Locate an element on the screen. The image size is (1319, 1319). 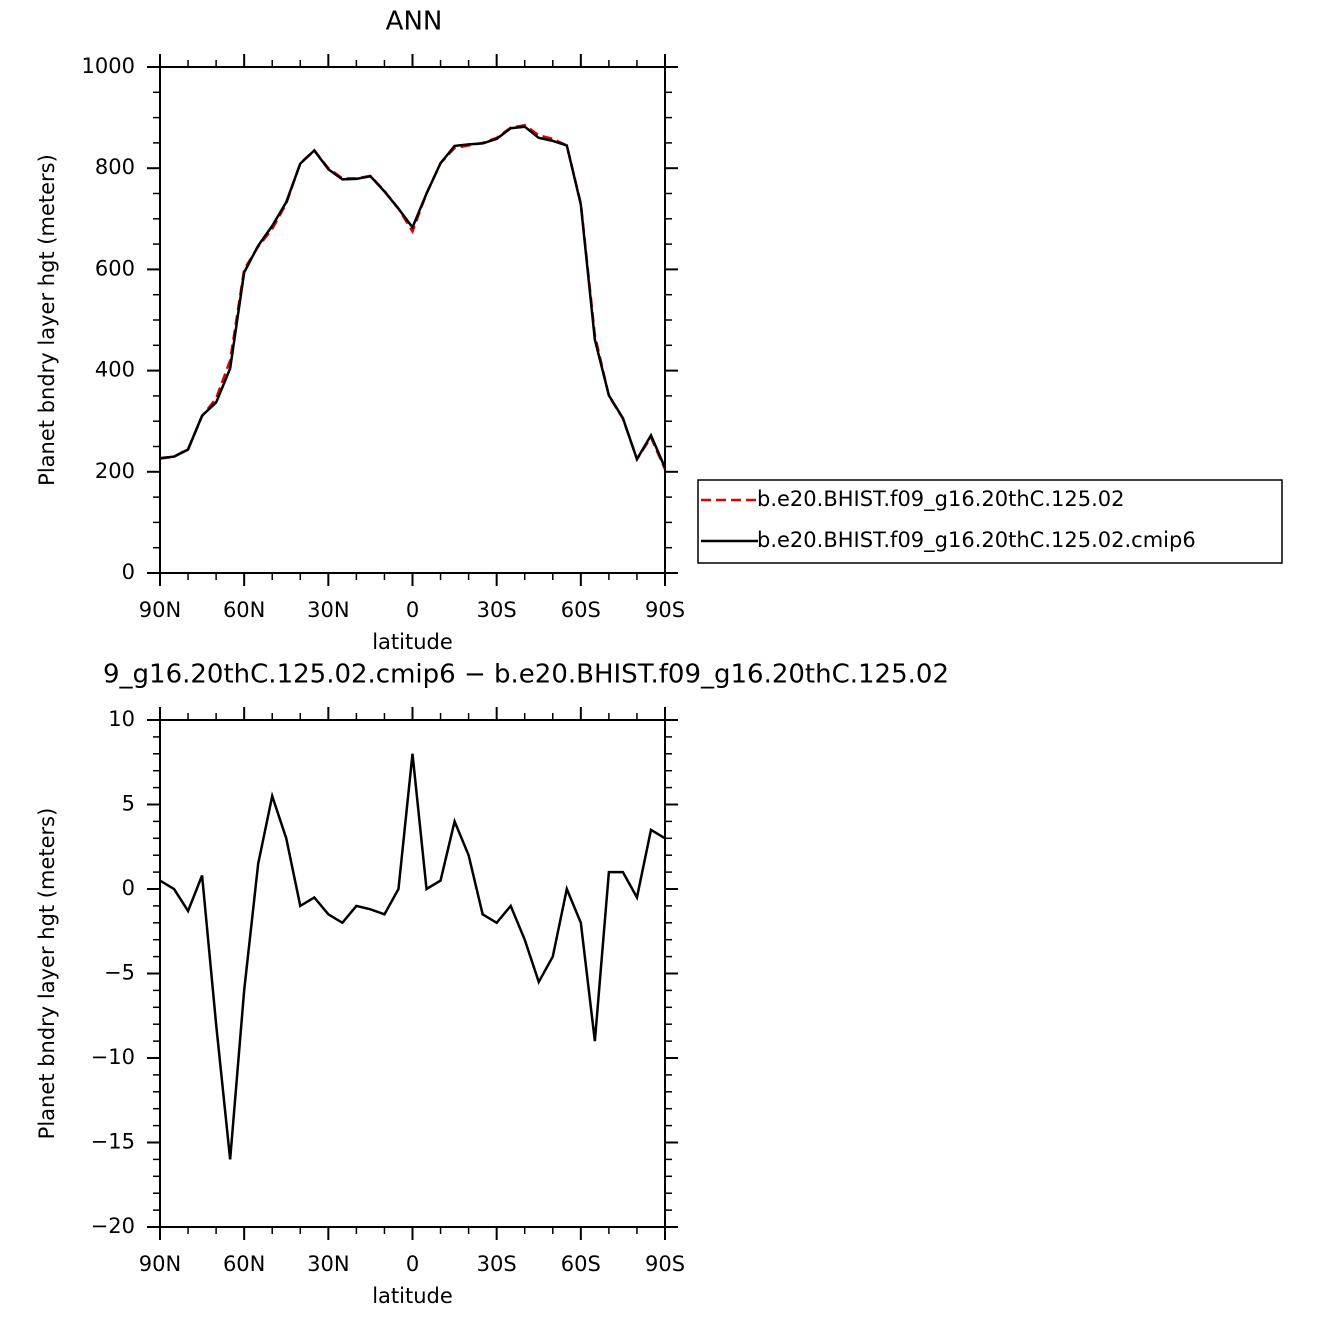
y-tick-label: −15 is located at coordinates (113, 1142).